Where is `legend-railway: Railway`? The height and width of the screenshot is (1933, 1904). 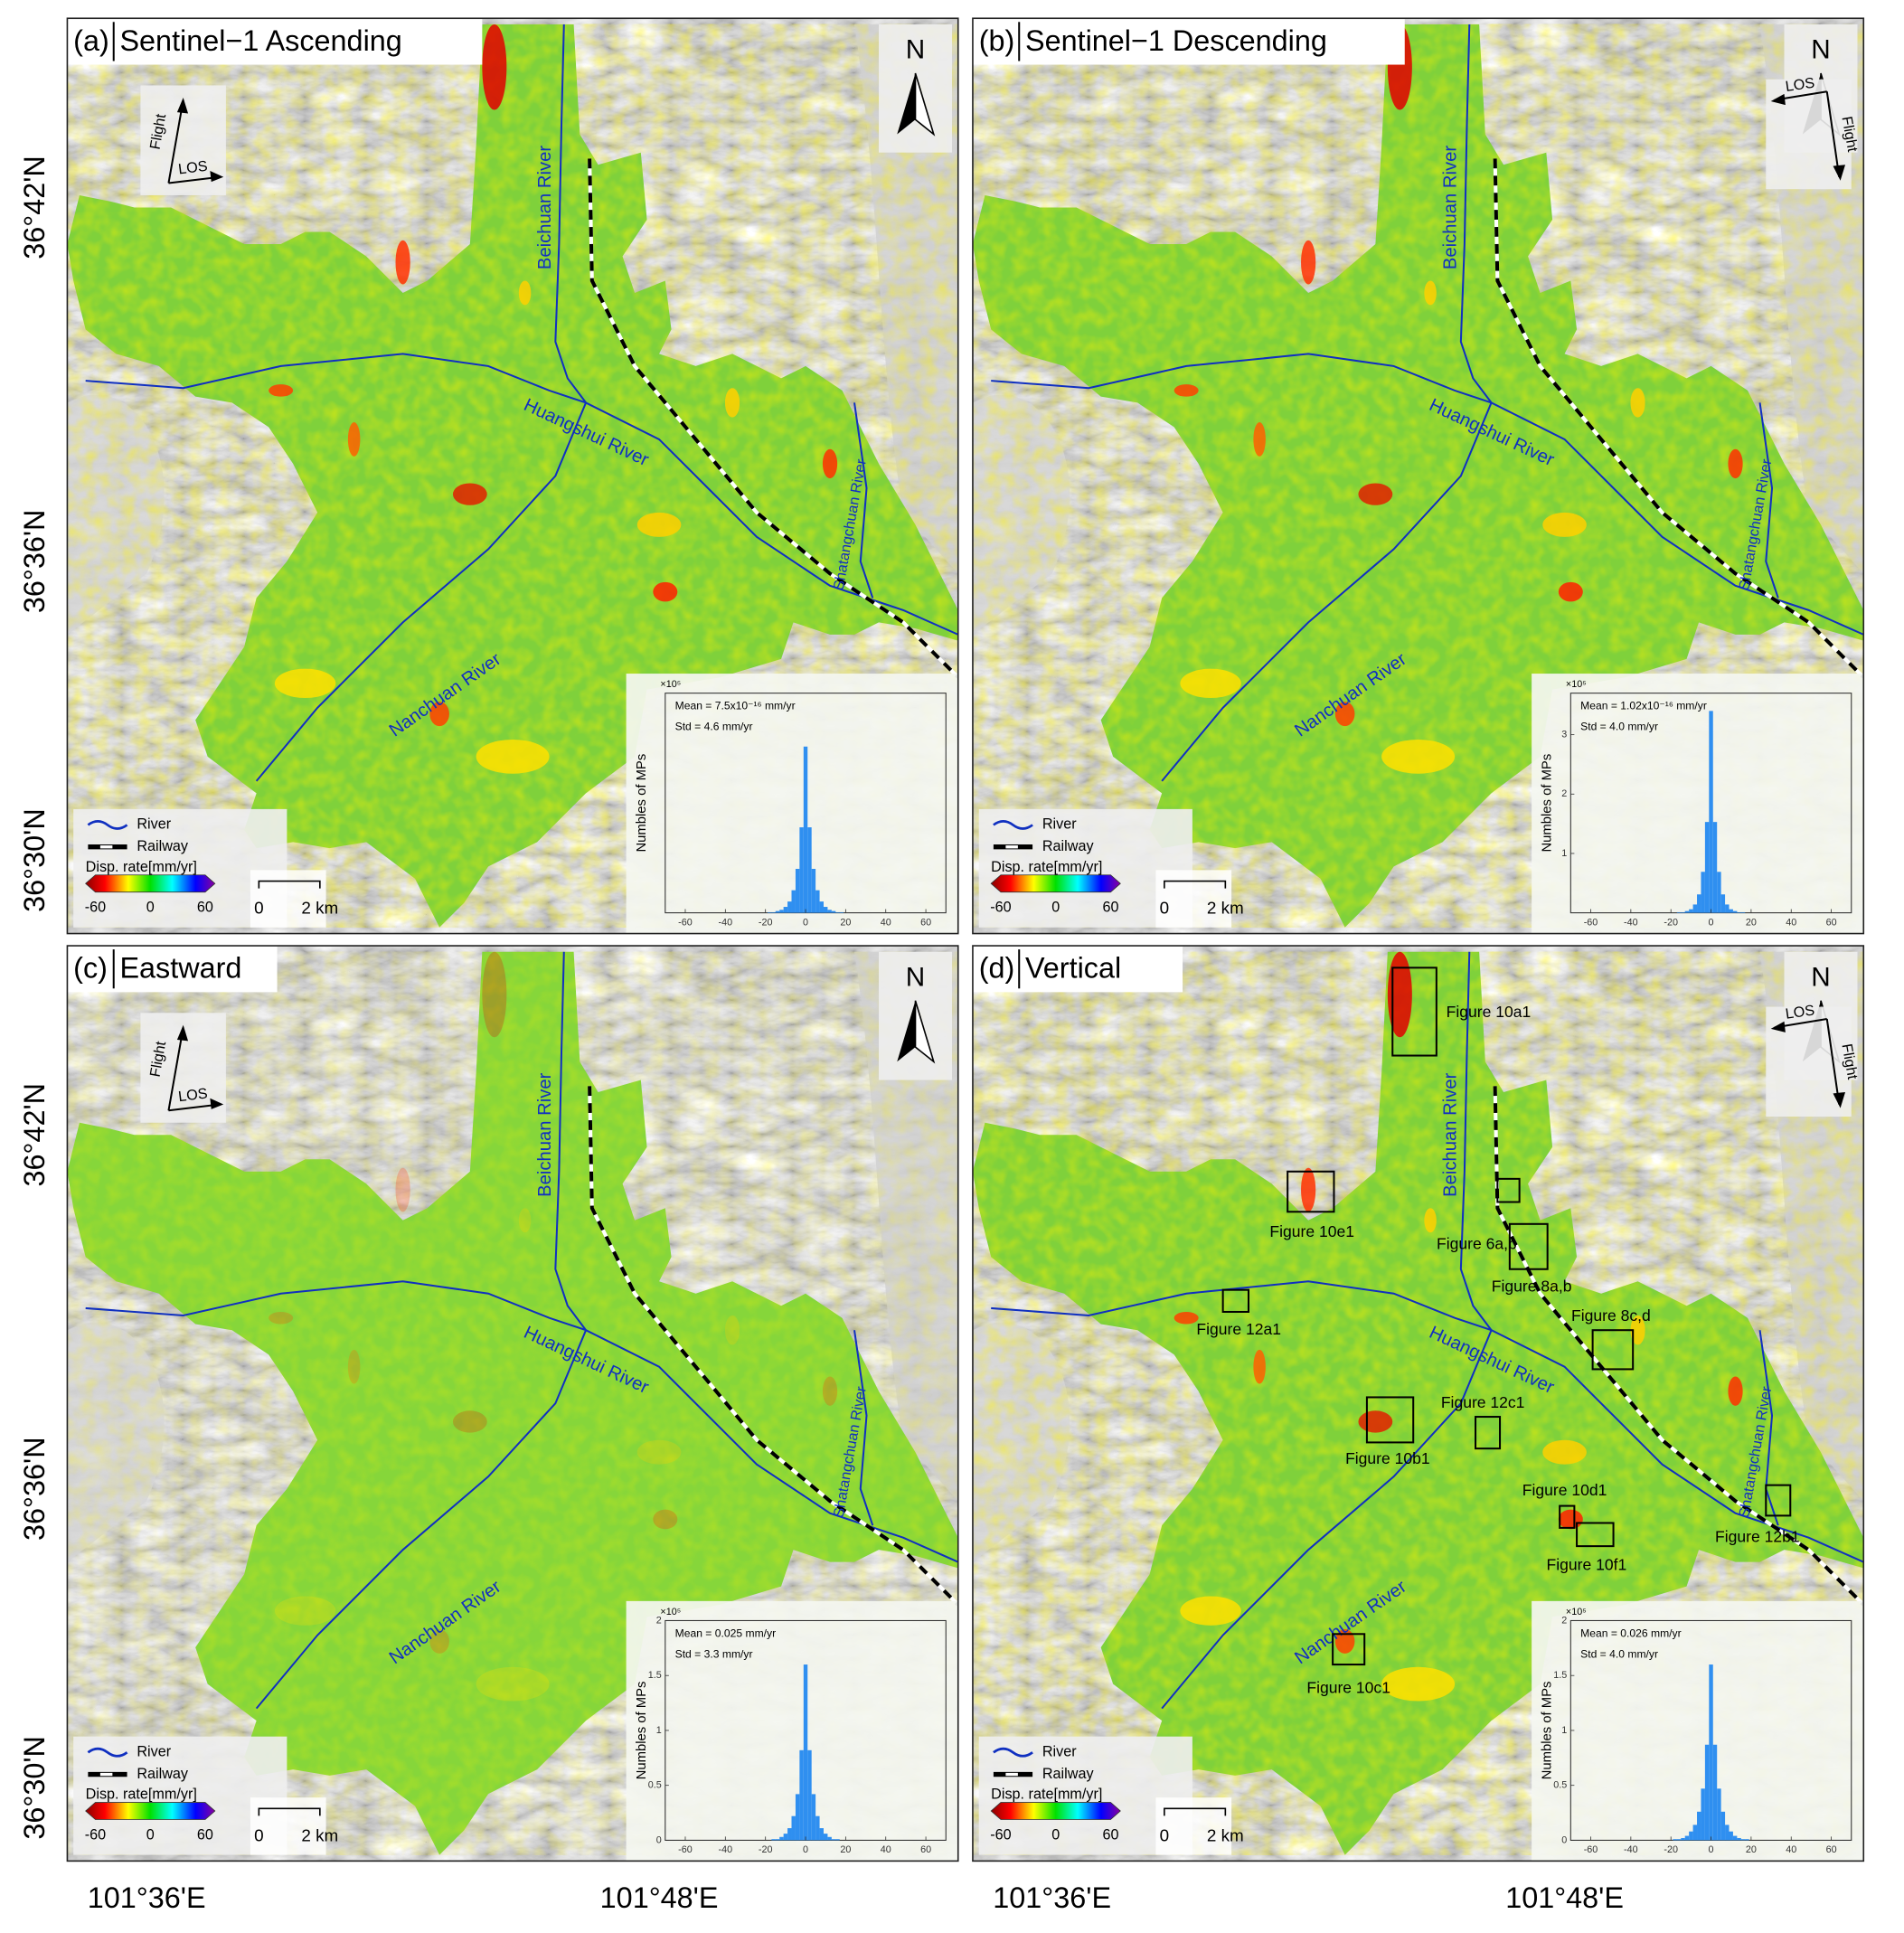 legend-railway: Railway is located at coordinates (1068, 846).